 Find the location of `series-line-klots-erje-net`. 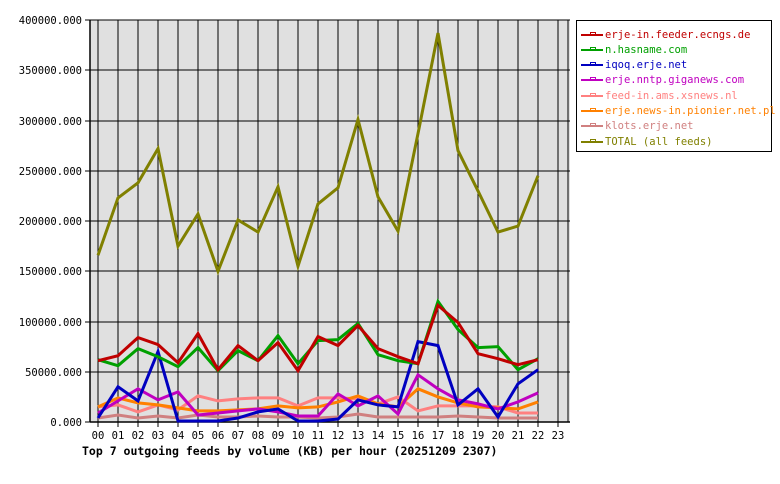

series-line-klots-erje-net is located at coordinates (317, 416).